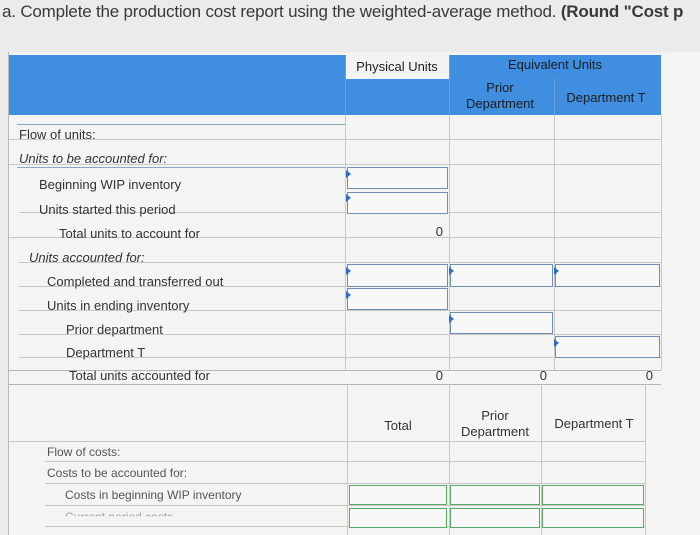 The height and width of the screenshot is (535, 700). What do you see at coordinates (495, 495) in the screenshot?
I see `beginning-wip-prior-cost-input` at bounding box center [495, 495].